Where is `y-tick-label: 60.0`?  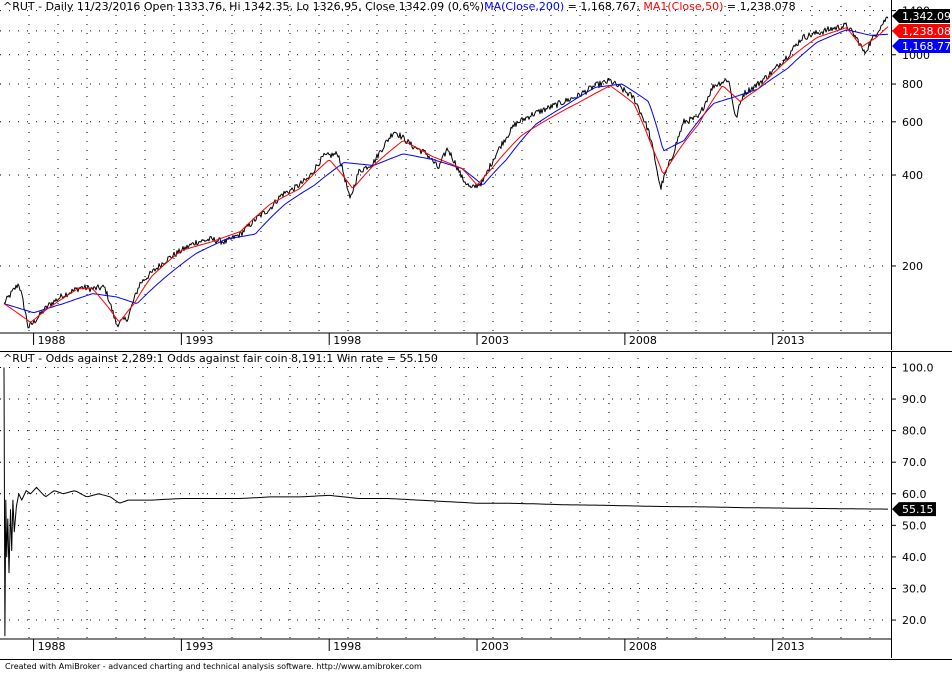
y-tick-label: 60.0 is located at coordinates (914, 494).